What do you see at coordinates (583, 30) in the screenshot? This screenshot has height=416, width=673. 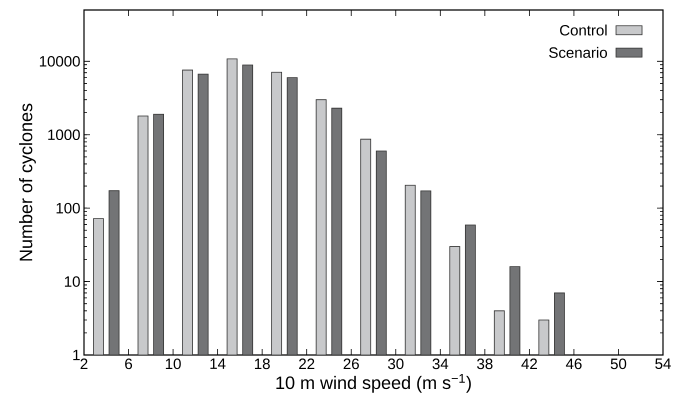 I see `legend-label: Control` at bounding box center [583, 30].